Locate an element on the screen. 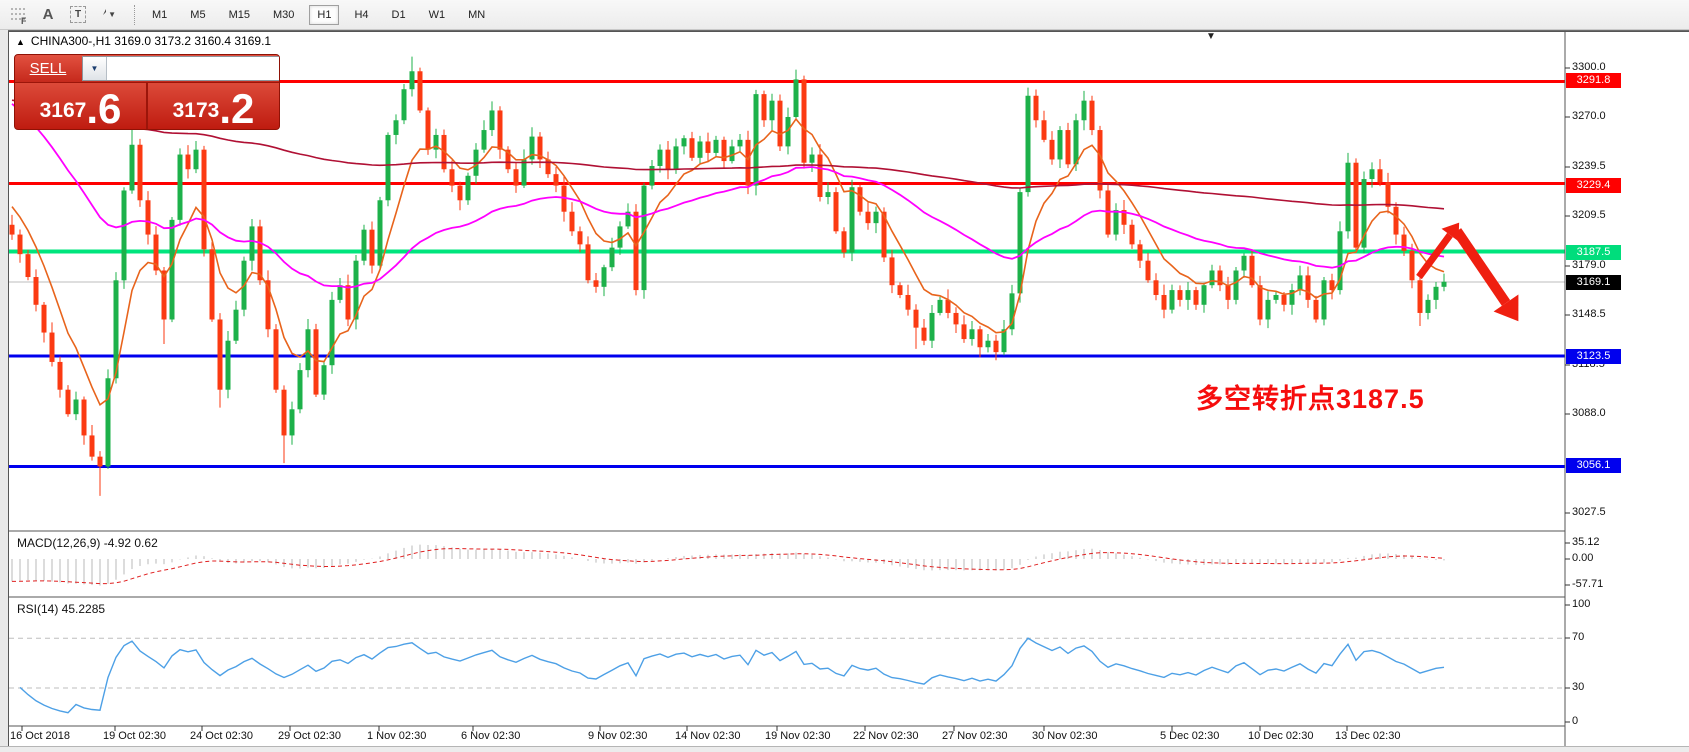 This screenshot has width=1689, height=752. date-axis-label: 13 Dec 02:30 is located at coordinates (1368, 736).